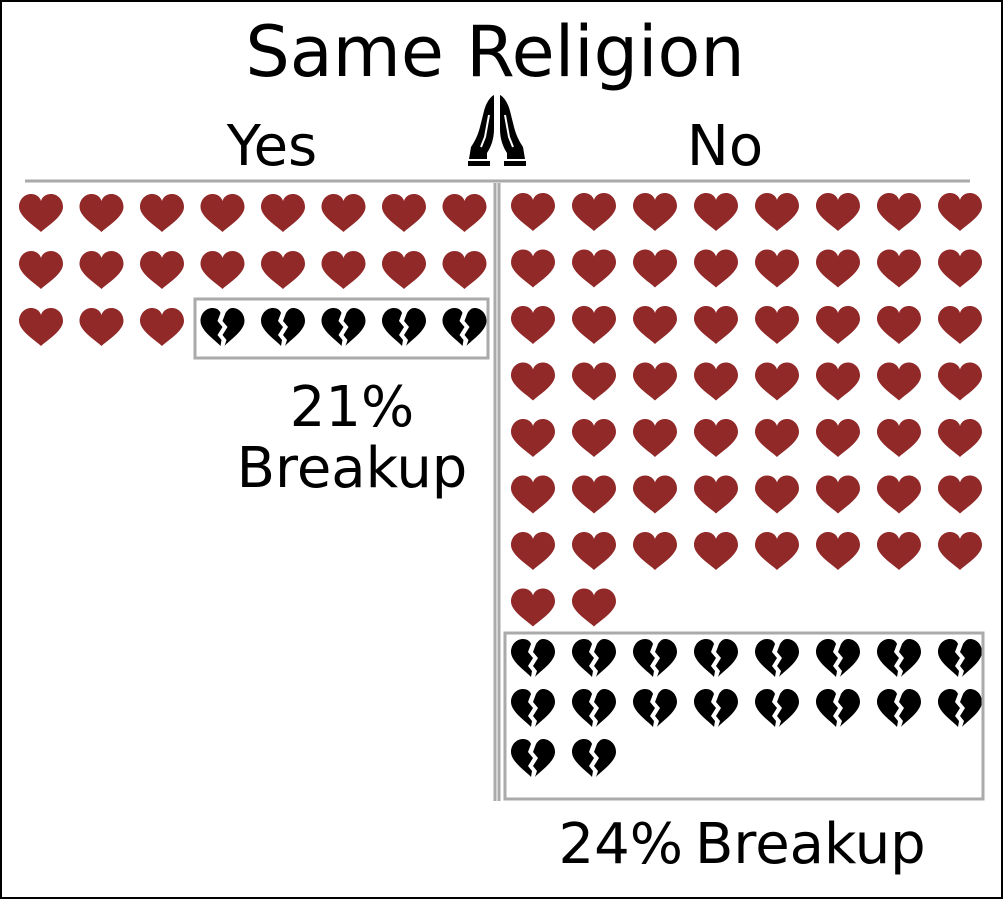  Describe the element at coordinates (497, 130) in the screenshot. I see `praying-hands-icon` at that location.